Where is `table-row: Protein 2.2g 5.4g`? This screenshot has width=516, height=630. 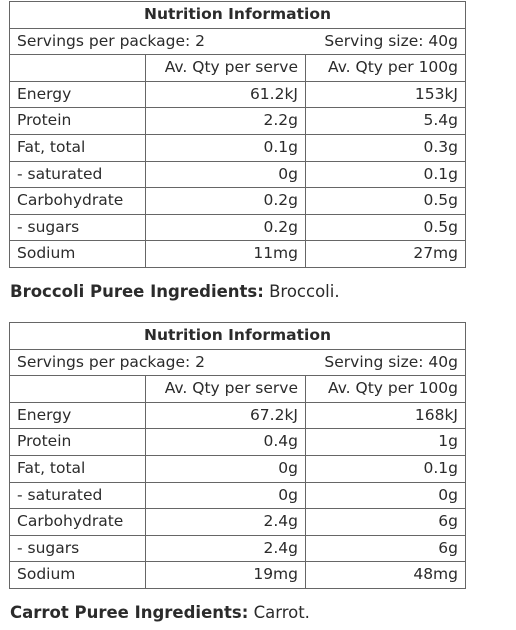
table-row: Protein 2.2g 5.4g is located at coordinates (237, 121).